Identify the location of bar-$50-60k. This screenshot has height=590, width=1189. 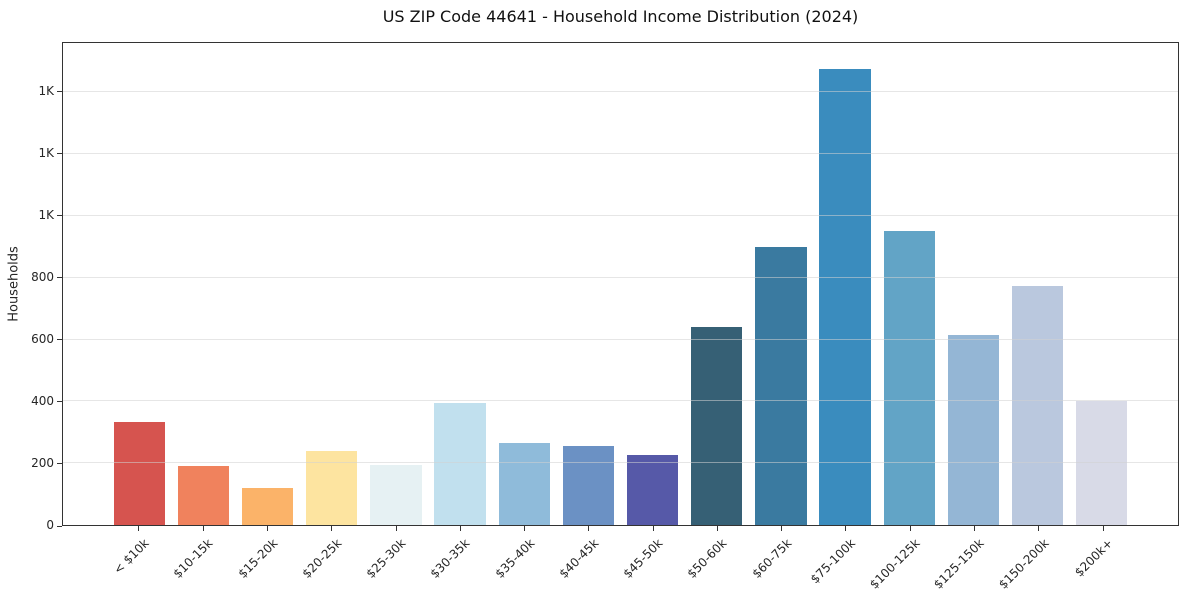
(717, 426).